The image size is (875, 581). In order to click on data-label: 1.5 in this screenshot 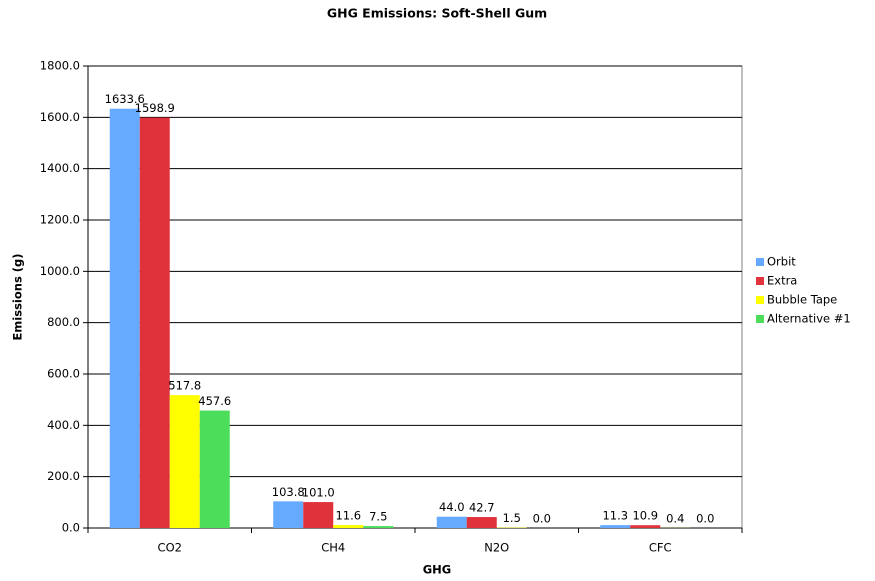, I will do `click(512, 518)`.